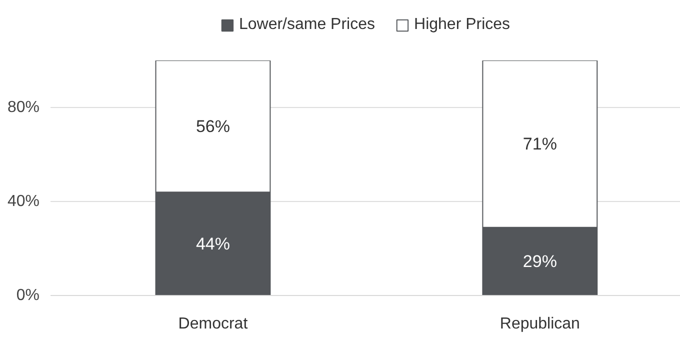 Image resolution: width=680 pixels, height=340 pixels. What do you see at coordinates (307, 25) in the screenshot?
I see `legend-label: Lower/same Prices` at bounding box center [307, 25].